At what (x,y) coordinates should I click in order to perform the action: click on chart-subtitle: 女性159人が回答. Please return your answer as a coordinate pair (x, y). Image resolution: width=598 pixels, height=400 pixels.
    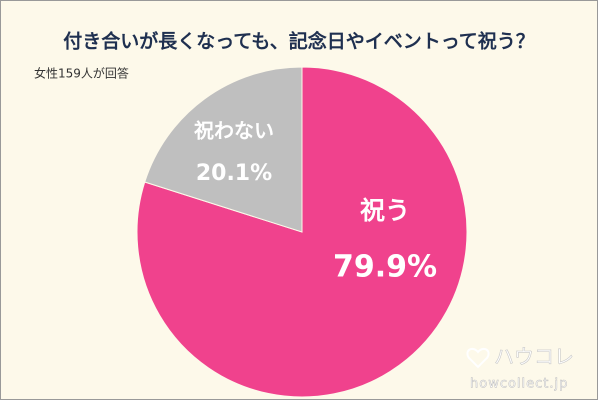
    Looking at the image, I should click on (81, 73).